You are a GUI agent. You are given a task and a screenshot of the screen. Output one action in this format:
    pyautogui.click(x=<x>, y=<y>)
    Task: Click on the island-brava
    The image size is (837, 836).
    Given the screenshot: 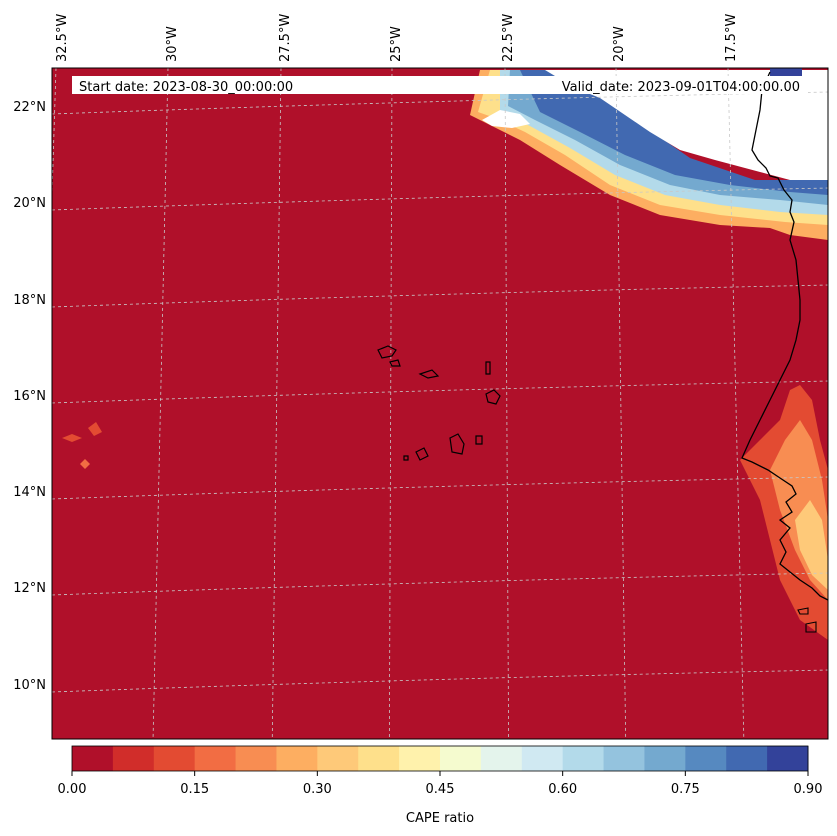 What is the action you would take?
    pyautogui.click(x=406, y=458)
    